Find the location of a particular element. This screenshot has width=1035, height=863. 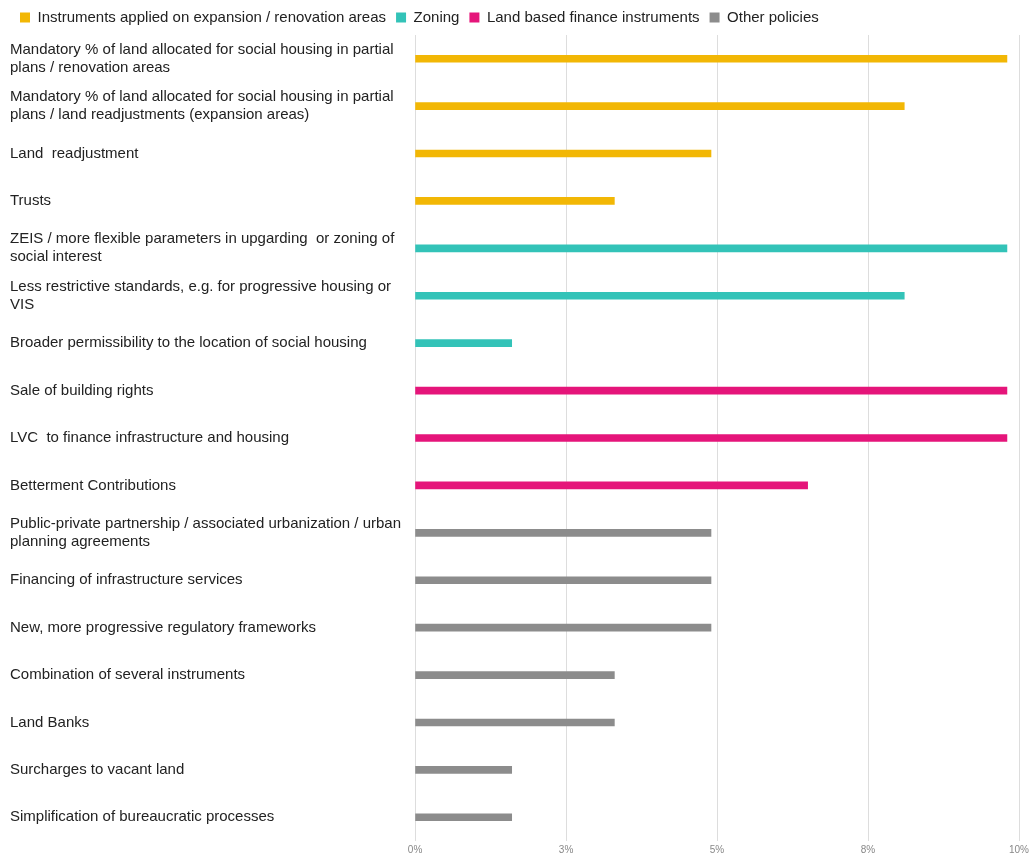

y-tick-label: ZEIS / more flexible parameters in upgarding or zoning of social interest is located at coordinates (203, 247).